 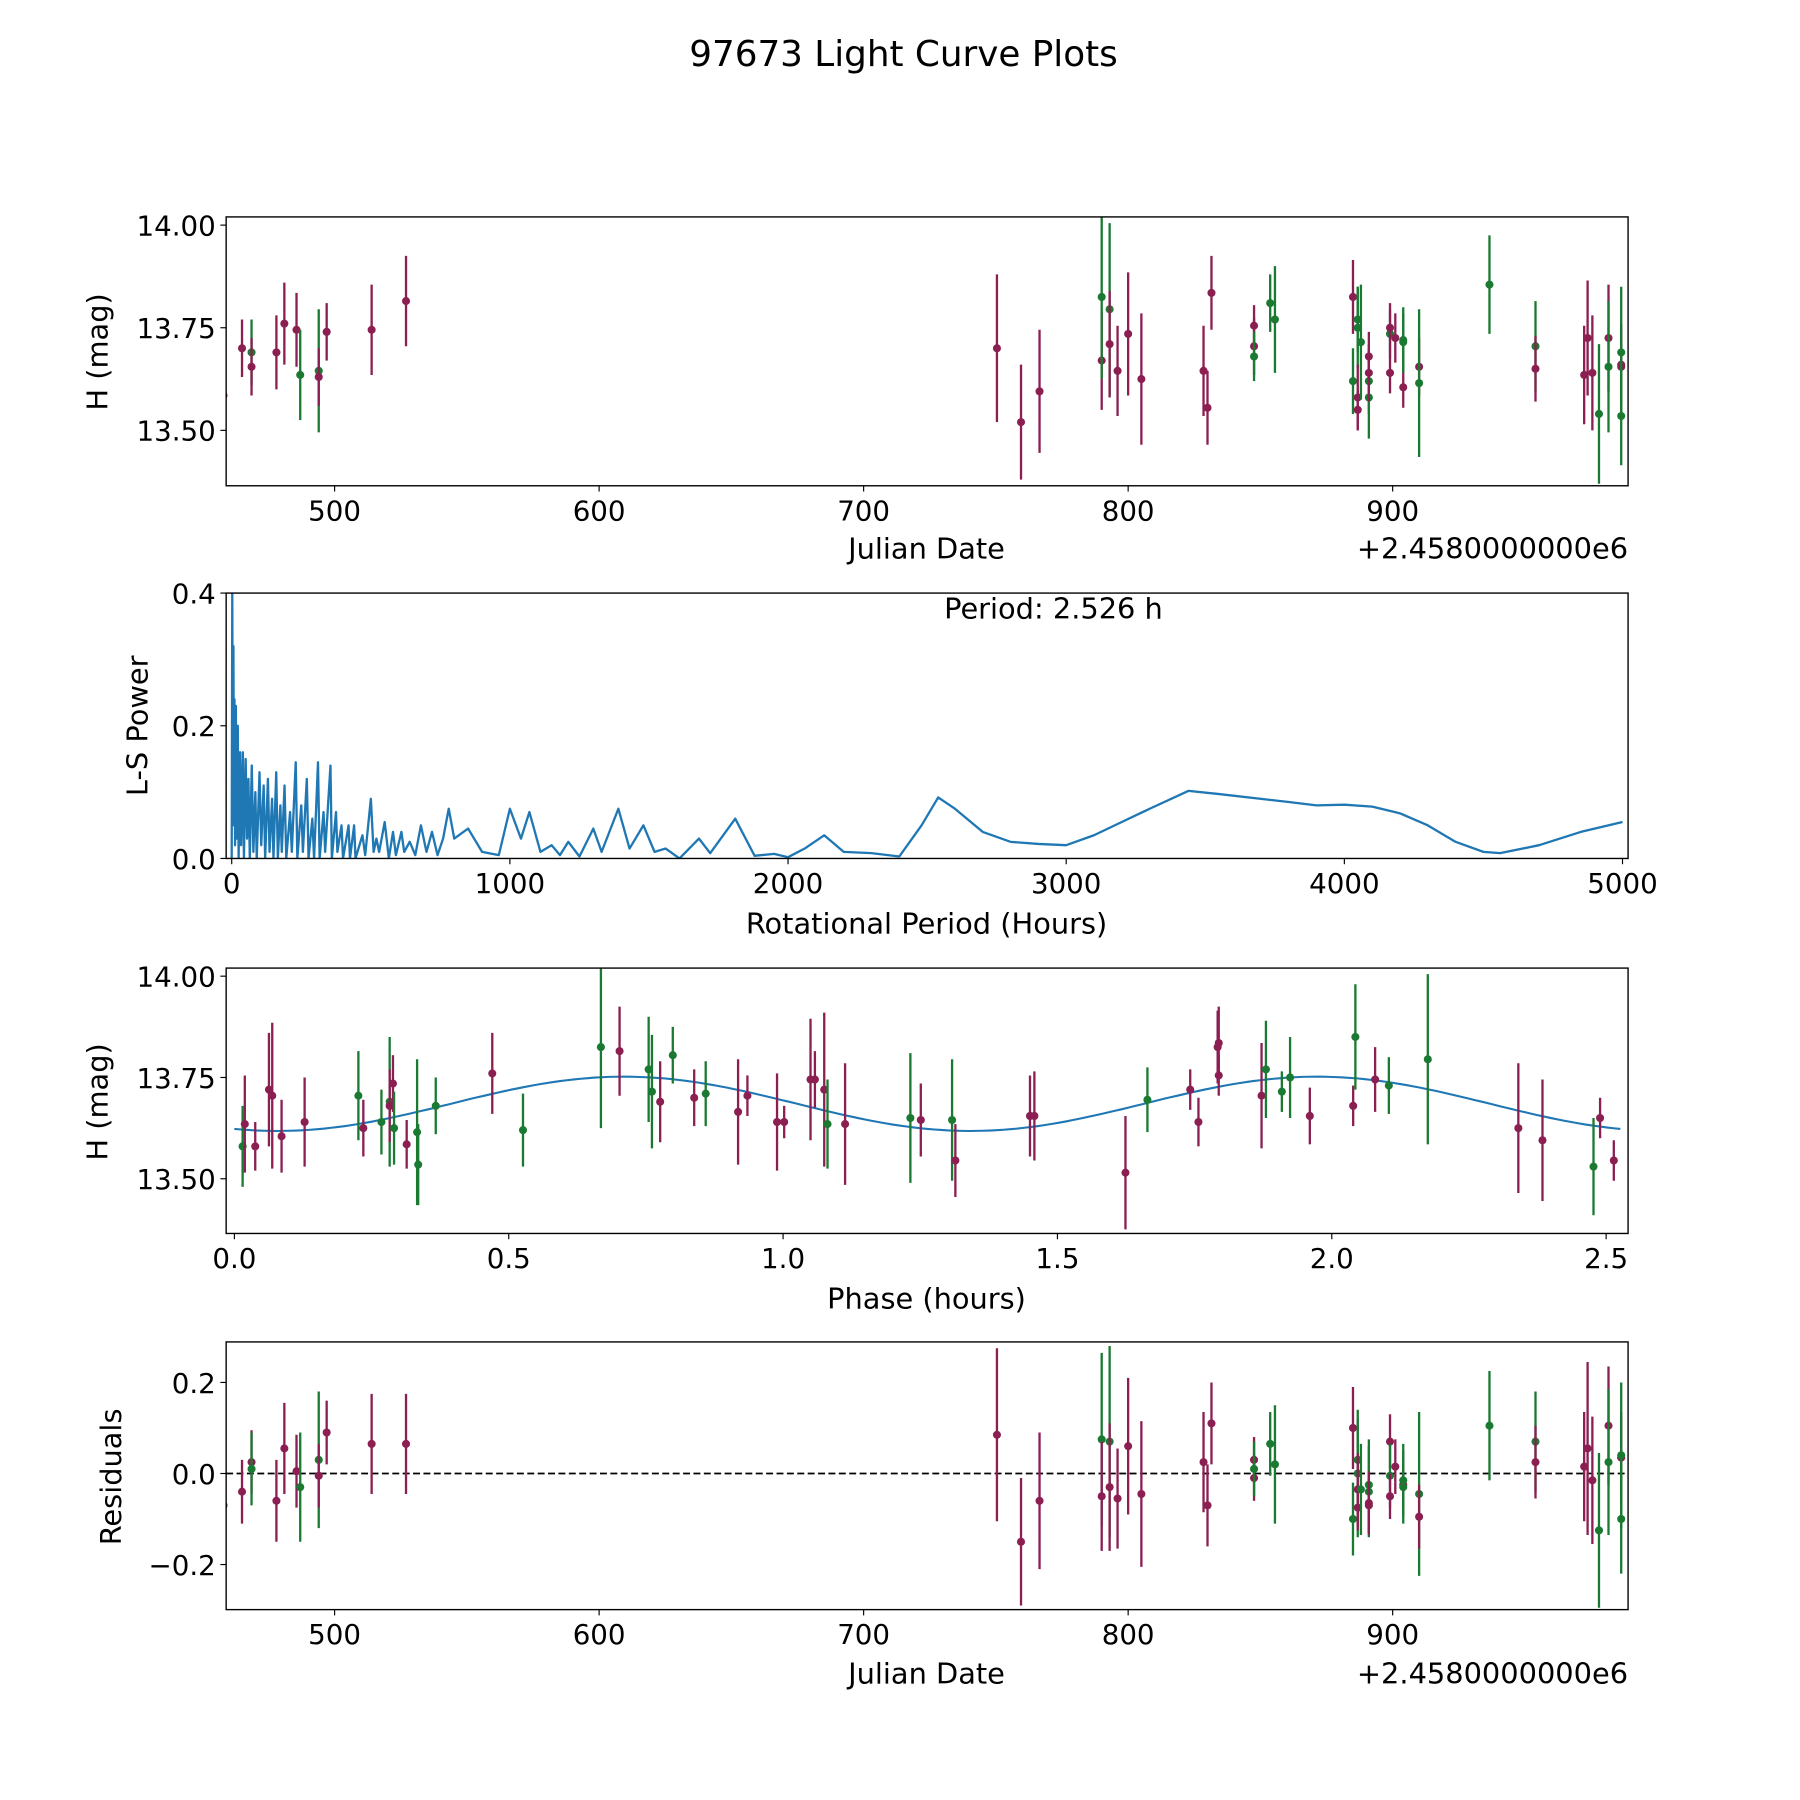 I want to click on period-annotation: Period: 2.526 h, so click(x=1053, y=608).